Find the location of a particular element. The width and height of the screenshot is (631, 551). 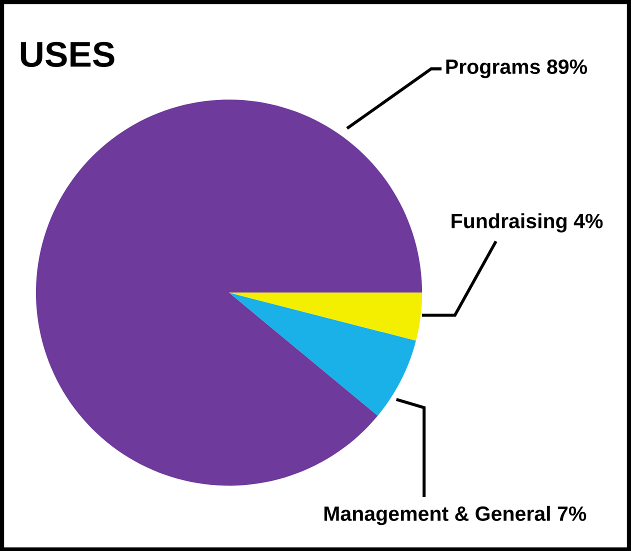

slice-label: Management & General is located at coordinates (437, 515).